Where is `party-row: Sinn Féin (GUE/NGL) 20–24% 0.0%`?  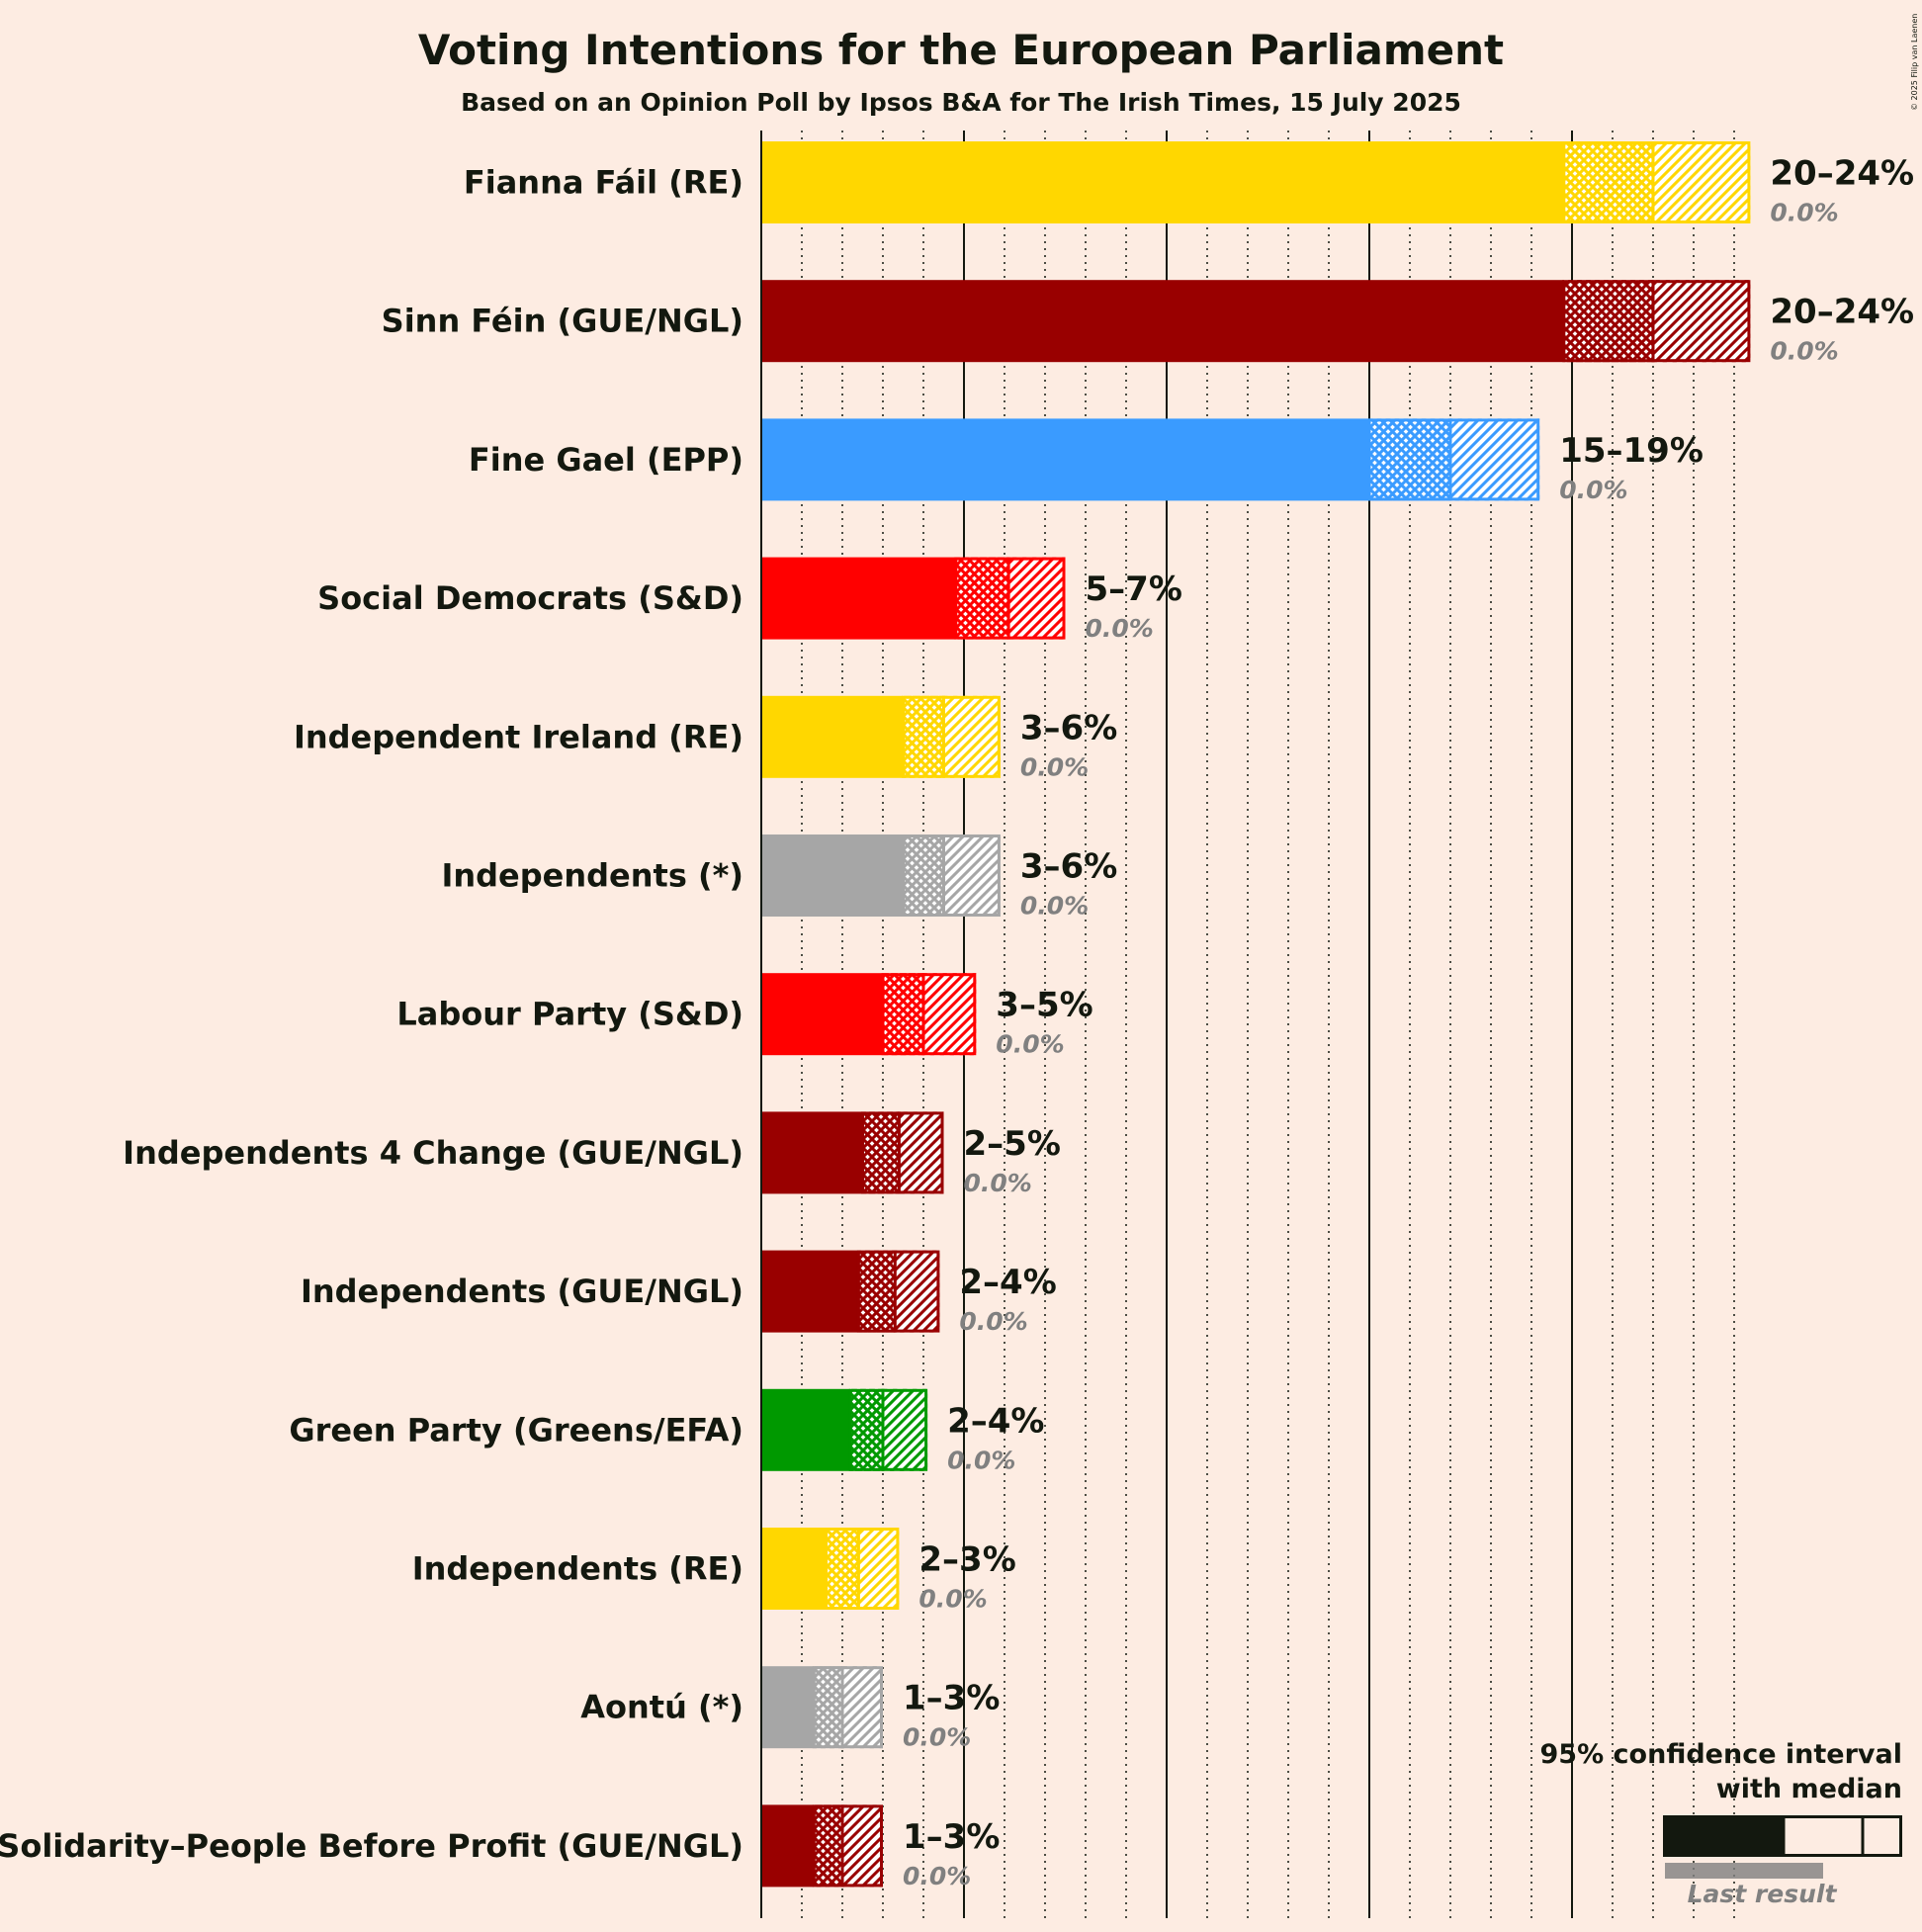 party-row: Sinn Féin (GUE/NGL) 20–24% 0.0% is located at coordinates (1148, 323).